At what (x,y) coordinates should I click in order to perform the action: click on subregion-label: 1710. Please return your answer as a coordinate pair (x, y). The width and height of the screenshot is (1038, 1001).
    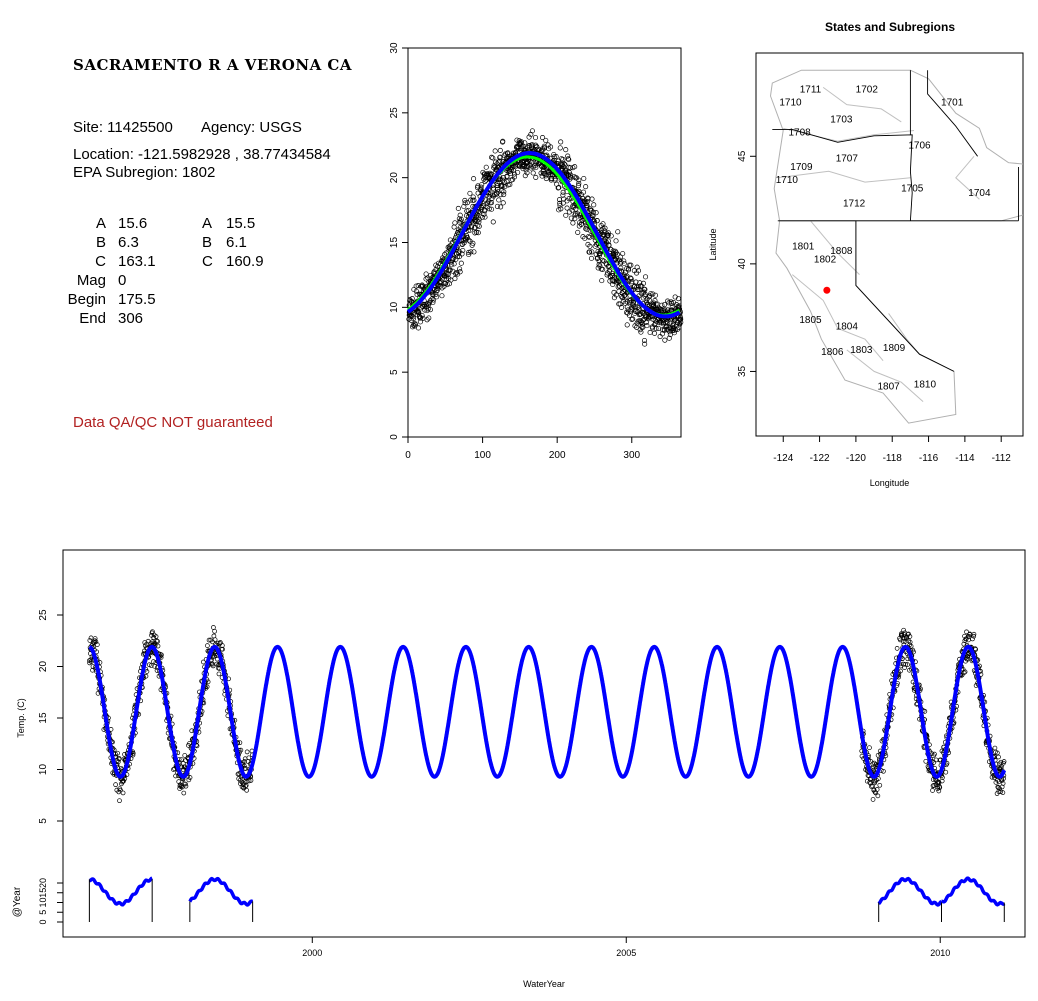
    Looking at the image, I should click on (790, 102).